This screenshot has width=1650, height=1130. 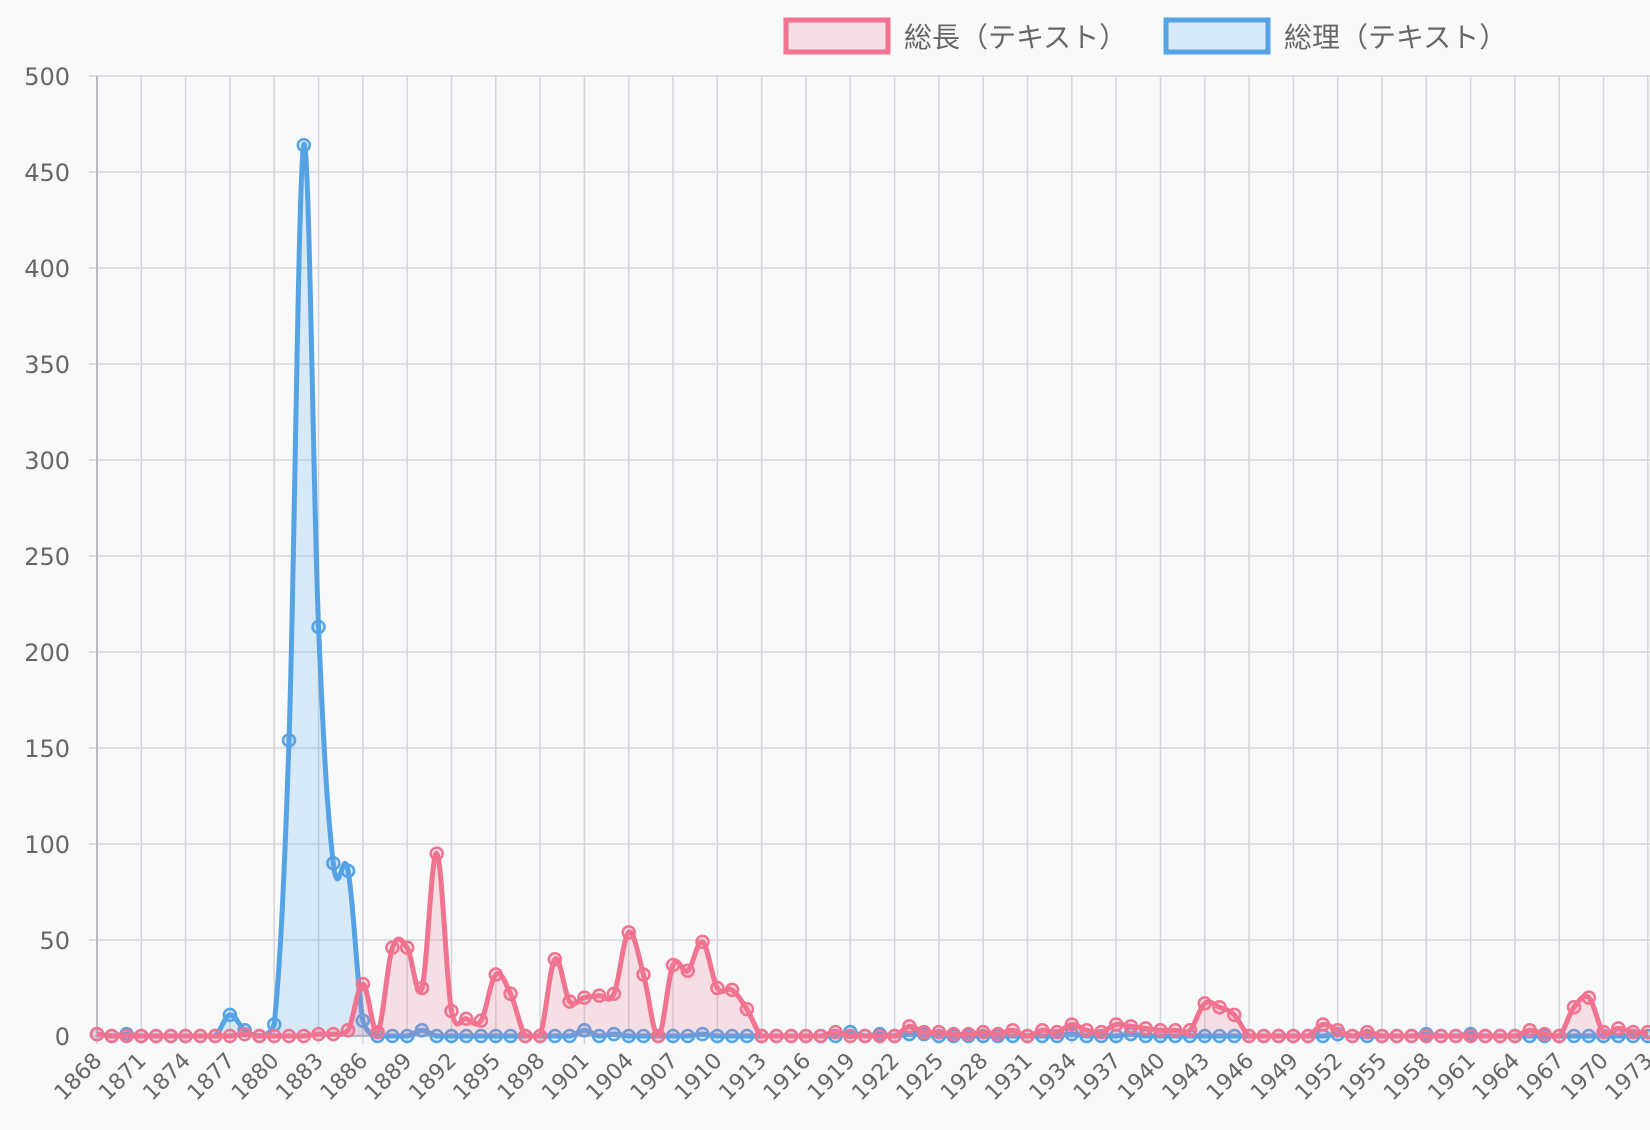 I want to click on x-tick-label: 1961, so click(x=1452, y=1077).